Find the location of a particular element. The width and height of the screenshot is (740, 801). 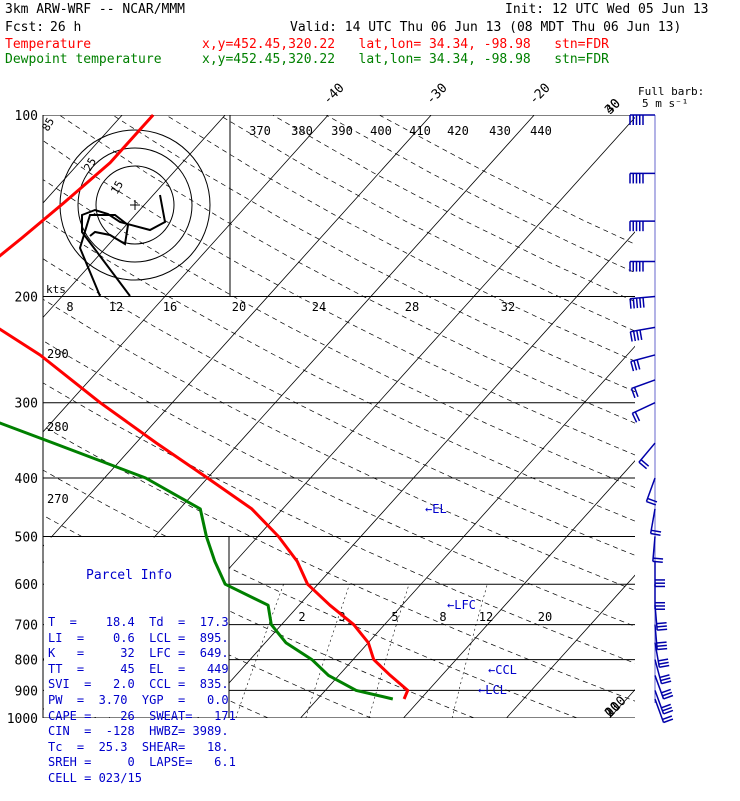

mixing-ratio-label: 8 is located at coordinates (442, 617).